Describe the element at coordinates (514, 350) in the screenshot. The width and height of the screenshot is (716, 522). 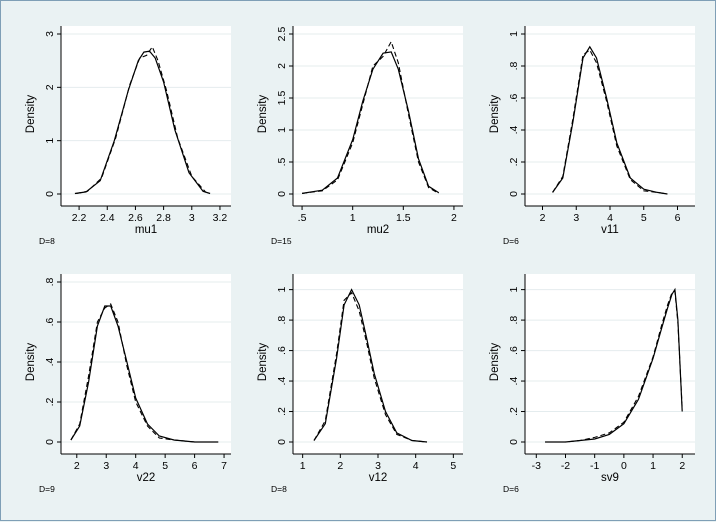
I see `chart-6-ytick-label-3: .6` at that location.